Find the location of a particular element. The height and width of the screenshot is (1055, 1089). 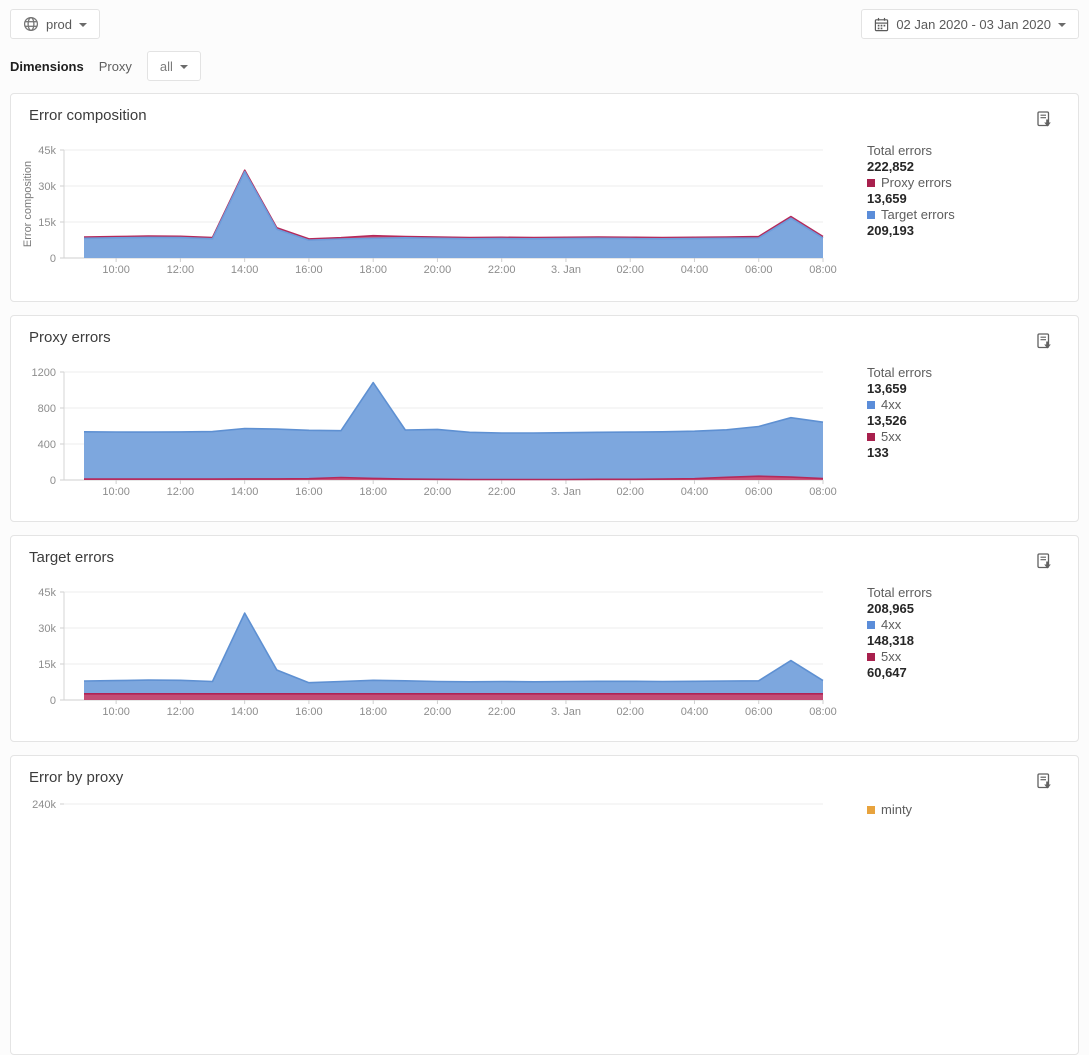

proxy-filter-value: all is located at coordinates (166, 66).